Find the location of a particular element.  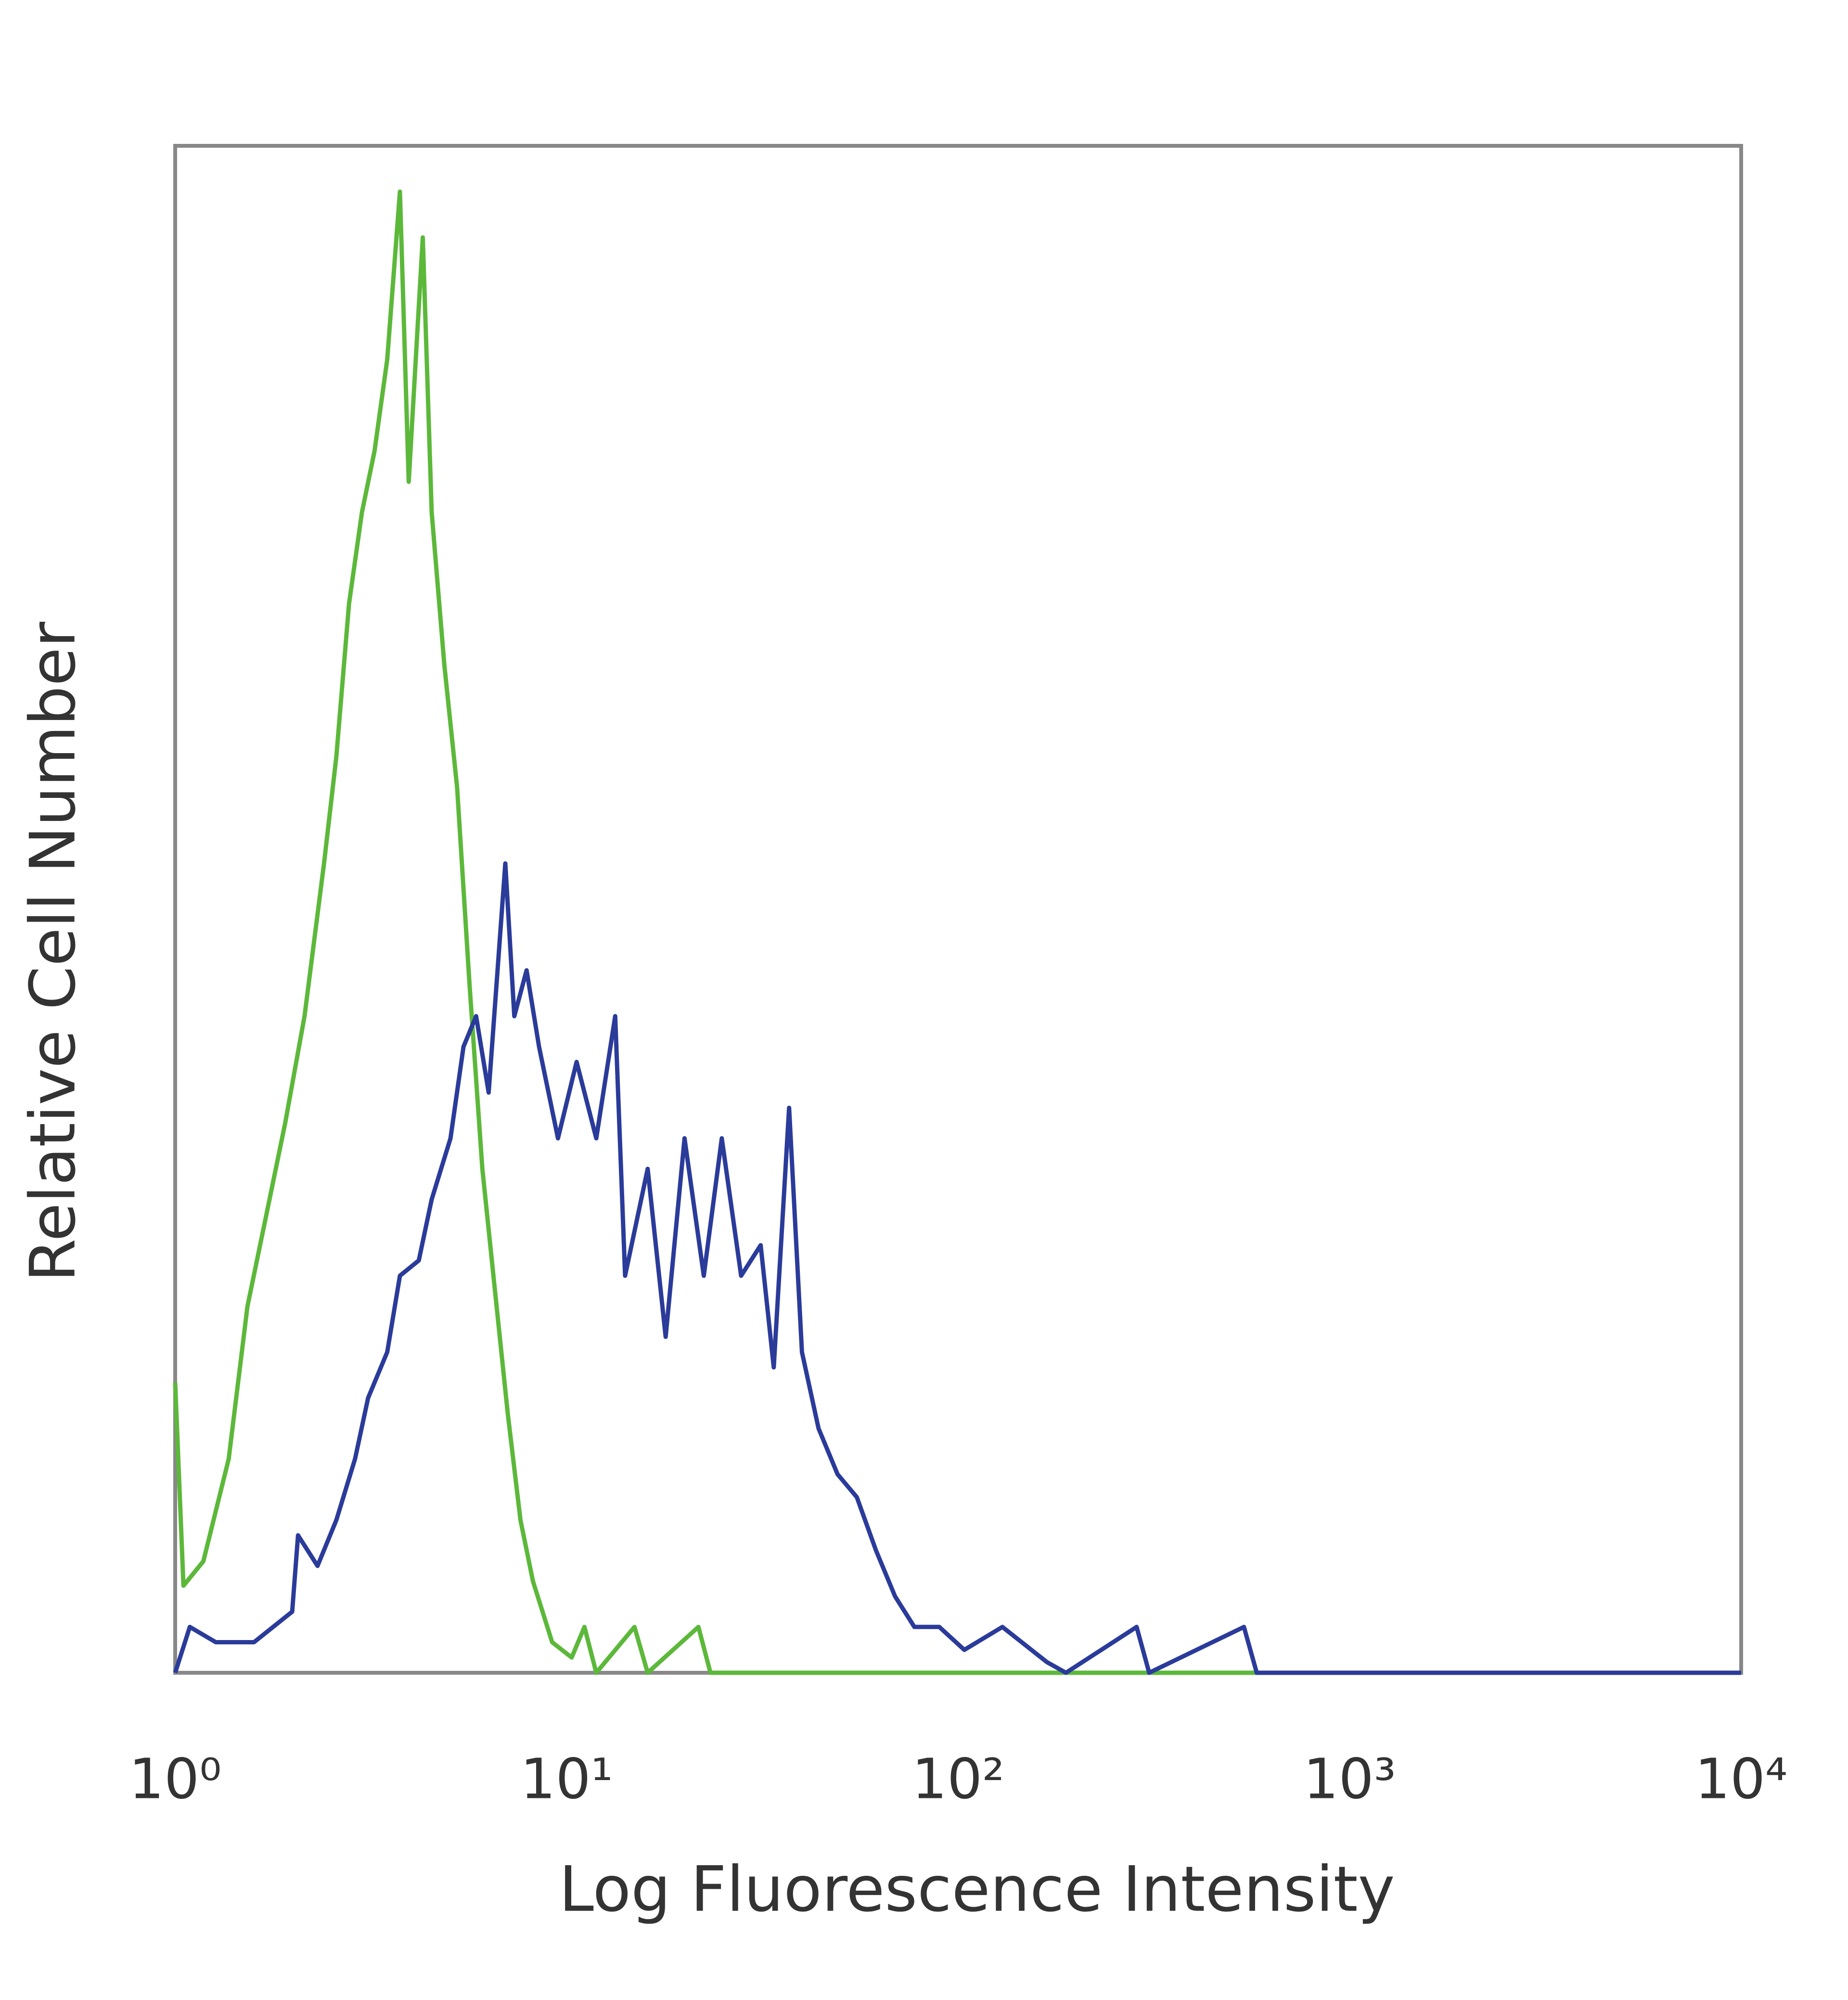

x-tick-label: 10⁴ is located at coordinates (1741, 1779).